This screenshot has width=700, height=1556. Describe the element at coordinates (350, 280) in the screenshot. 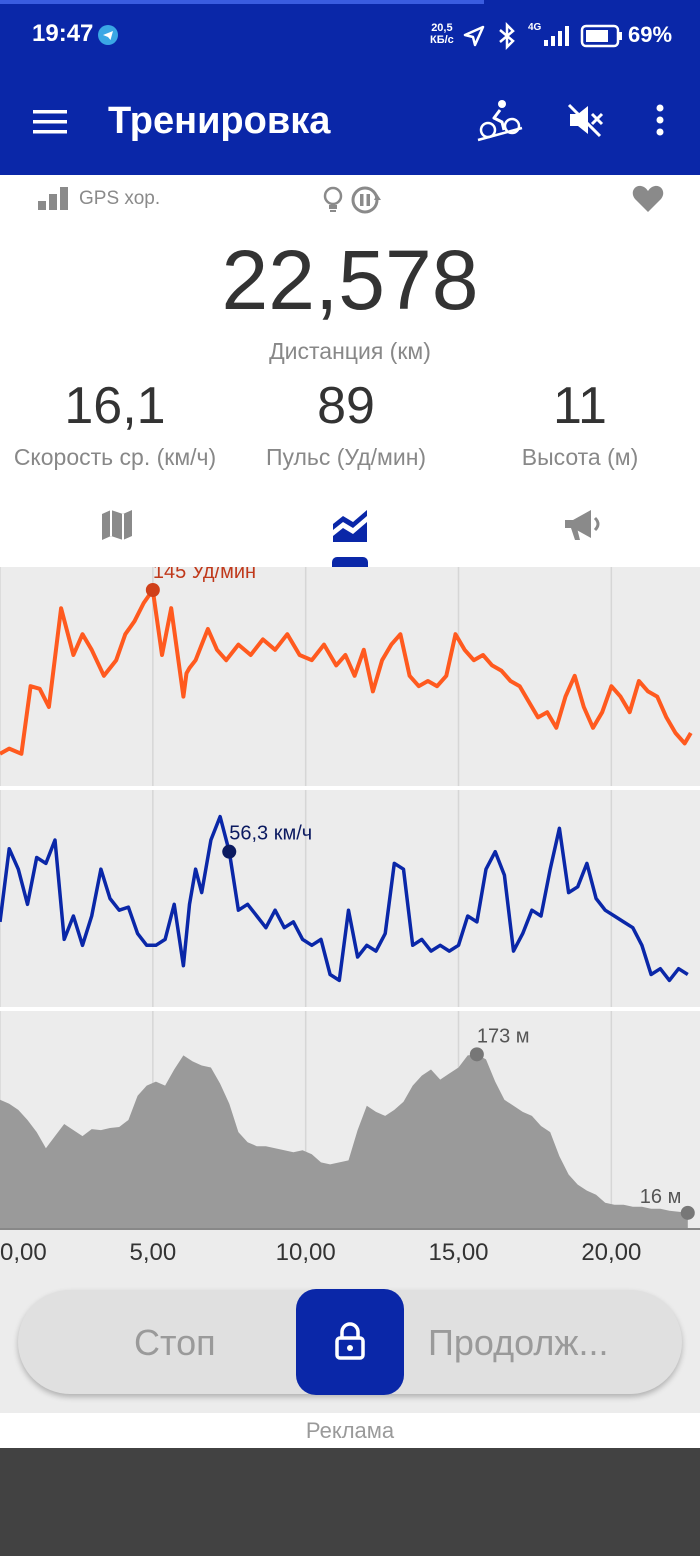

I see `distance-value: 22,578` at that location.